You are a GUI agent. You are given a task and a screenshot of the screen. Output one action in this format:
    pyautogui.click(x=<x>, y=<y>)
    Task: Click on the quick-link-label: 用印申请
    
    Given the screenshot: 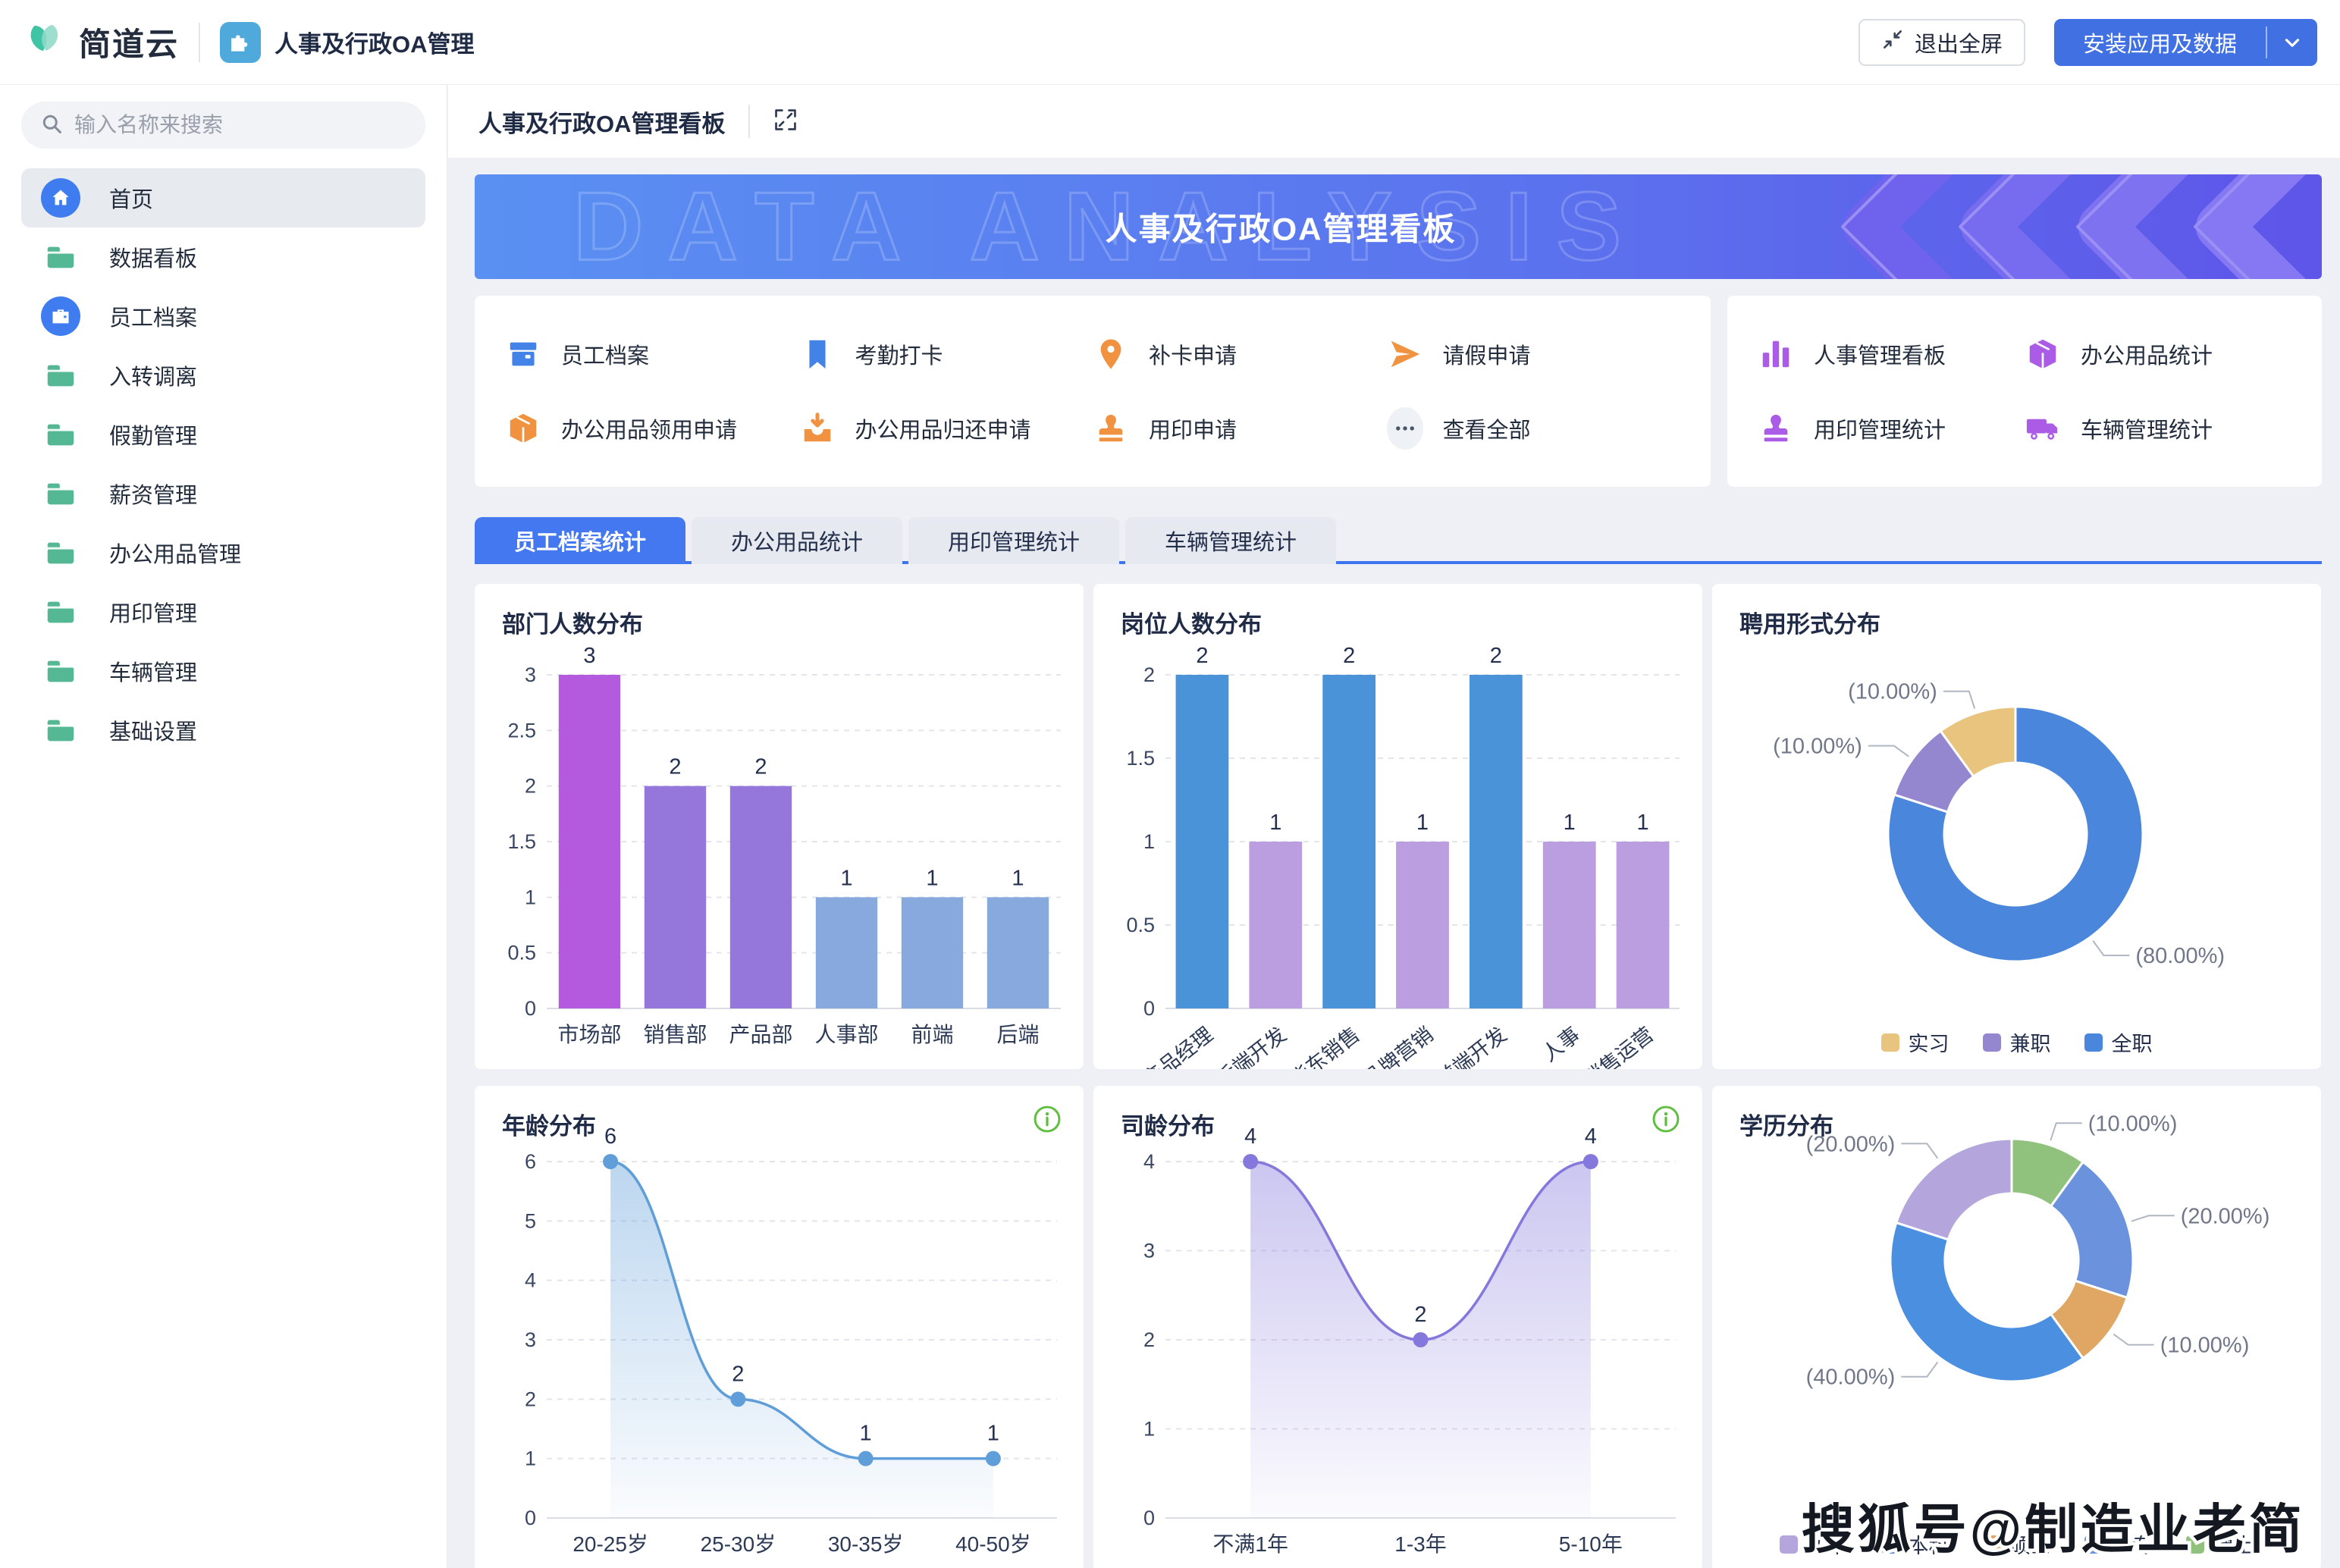 What is the action you would take?
    pyautogui.click(x=1193, y=431)
    